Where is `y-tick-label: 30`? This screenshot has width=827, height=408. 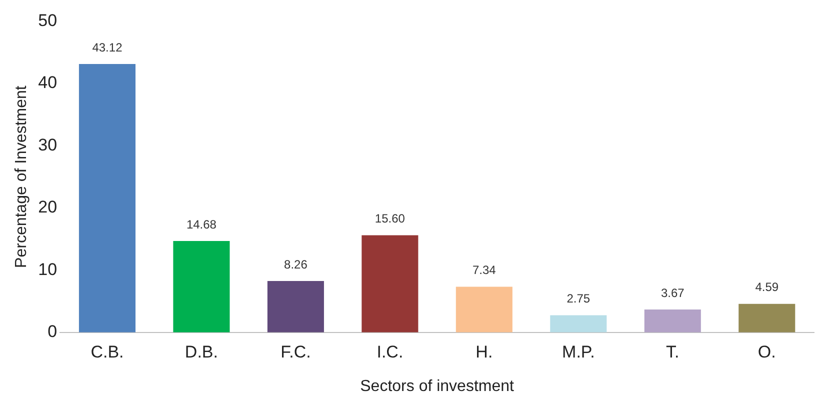 y-tick-label: 30 is located at coordinates (48, 144).